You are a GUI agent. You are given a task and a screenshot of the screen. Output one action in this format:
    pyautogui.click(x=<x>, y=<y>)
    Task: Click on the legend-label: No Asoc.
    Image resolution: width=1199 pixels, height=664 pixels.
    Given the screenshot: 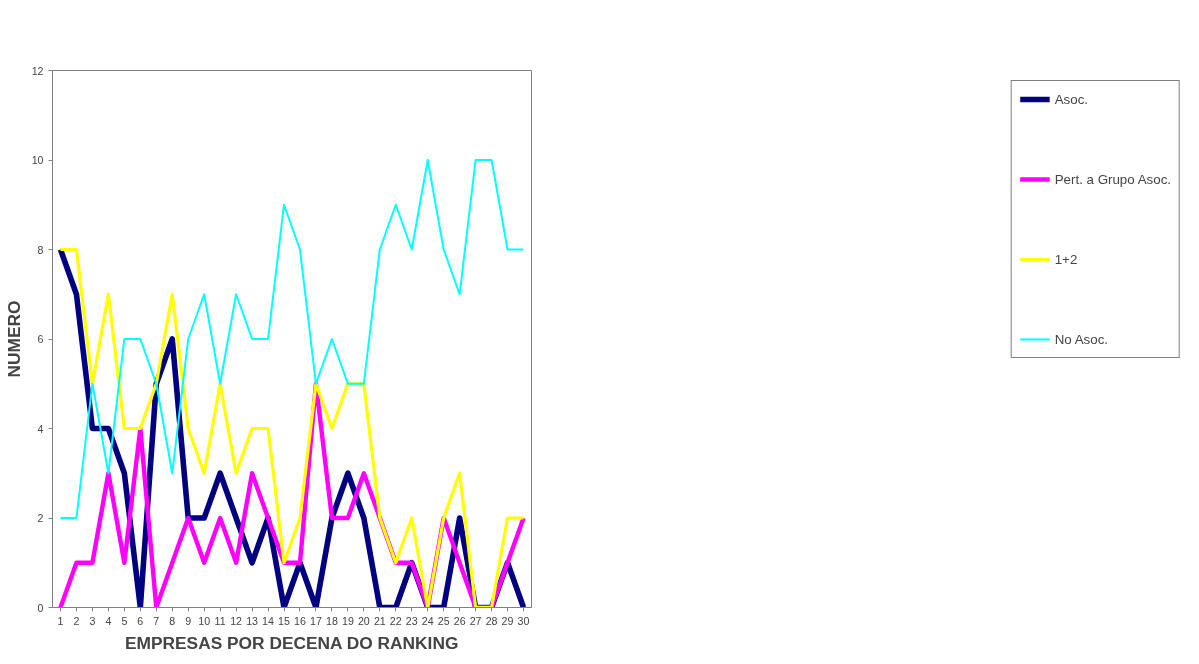 What is the action you would take?
    pyautogui.click(x=1082, y=339)
    